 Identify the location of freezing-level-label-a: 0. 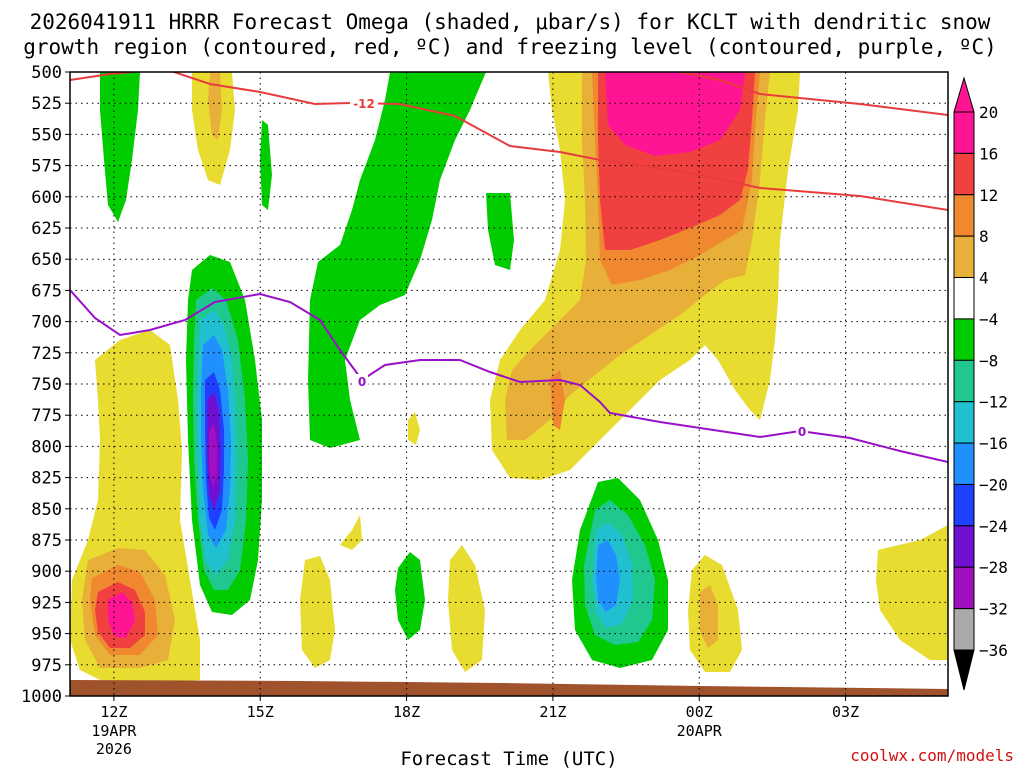
(362, 382).